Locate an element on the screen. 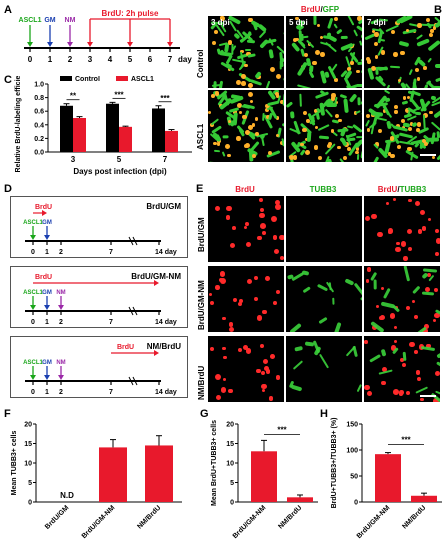  timeline-unit: day is located at coordinates (185, 59).